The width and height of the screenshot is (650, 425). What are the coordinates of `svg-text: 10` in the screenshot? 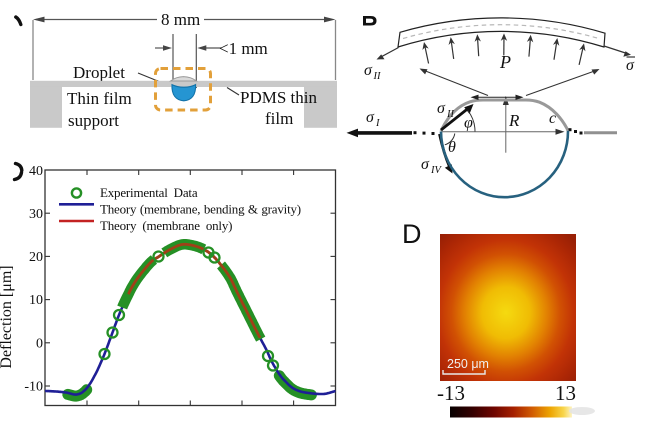 It's located at (36, 300).